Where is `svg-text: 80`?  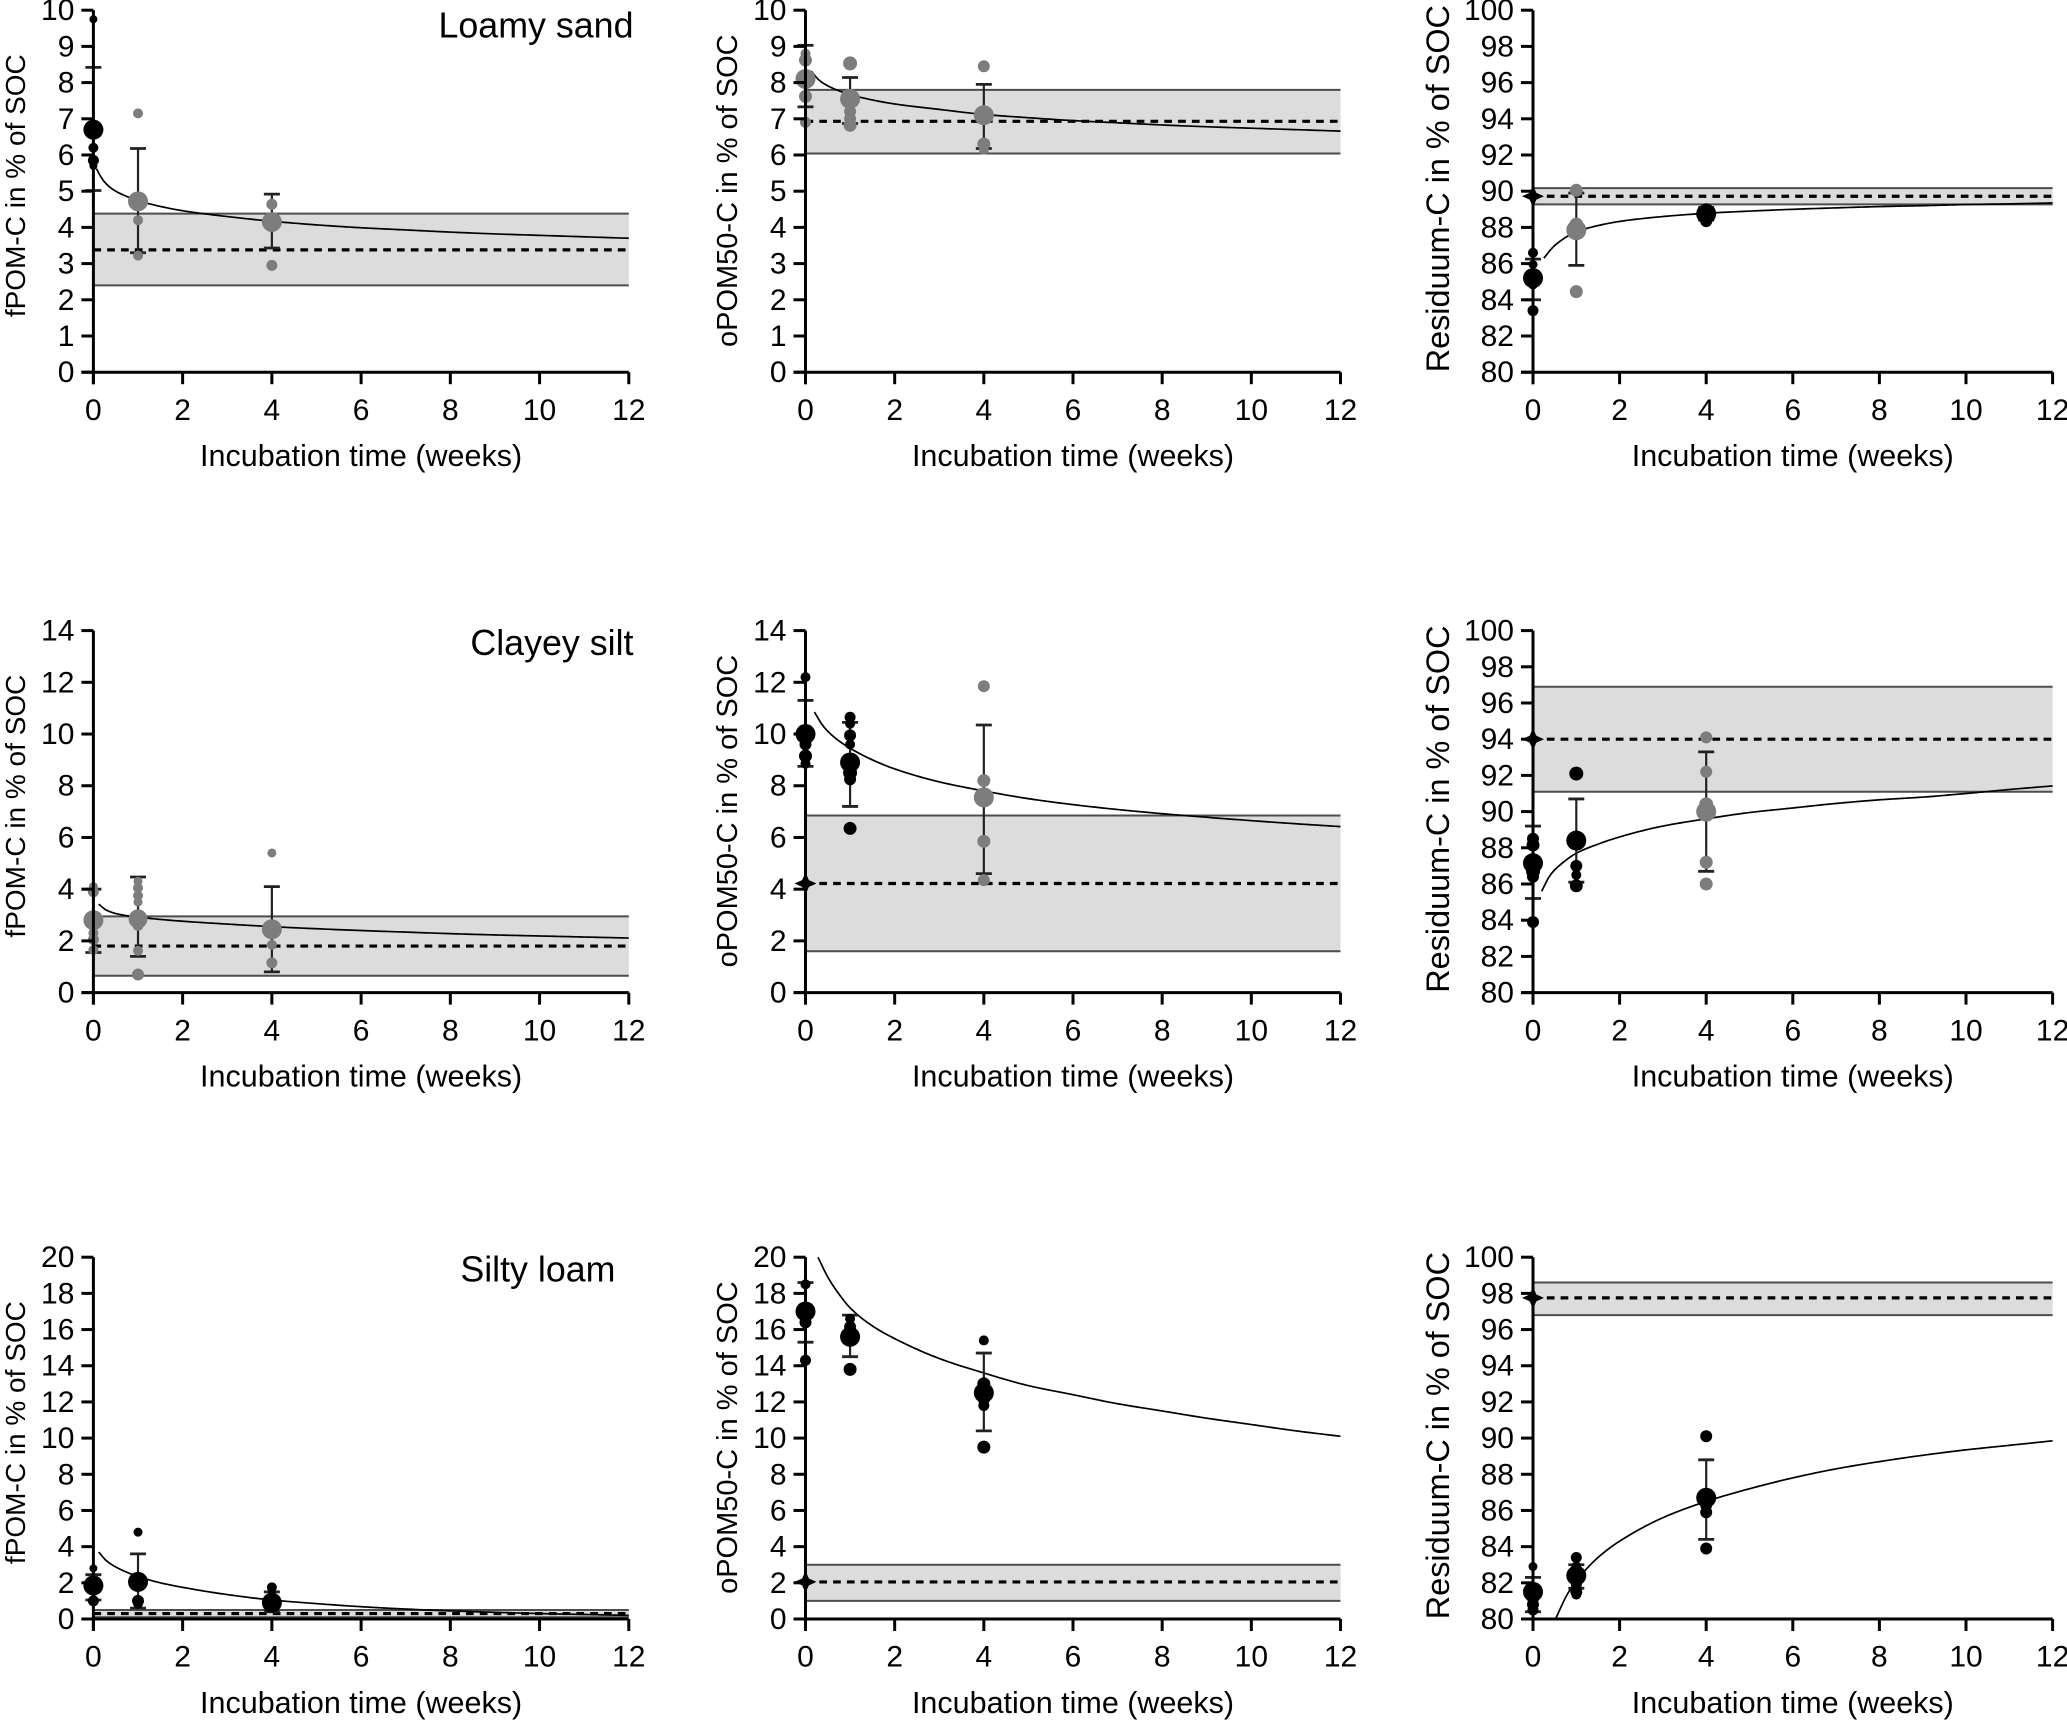
svg-text: 80 is located at coordinates (1497, 1619).